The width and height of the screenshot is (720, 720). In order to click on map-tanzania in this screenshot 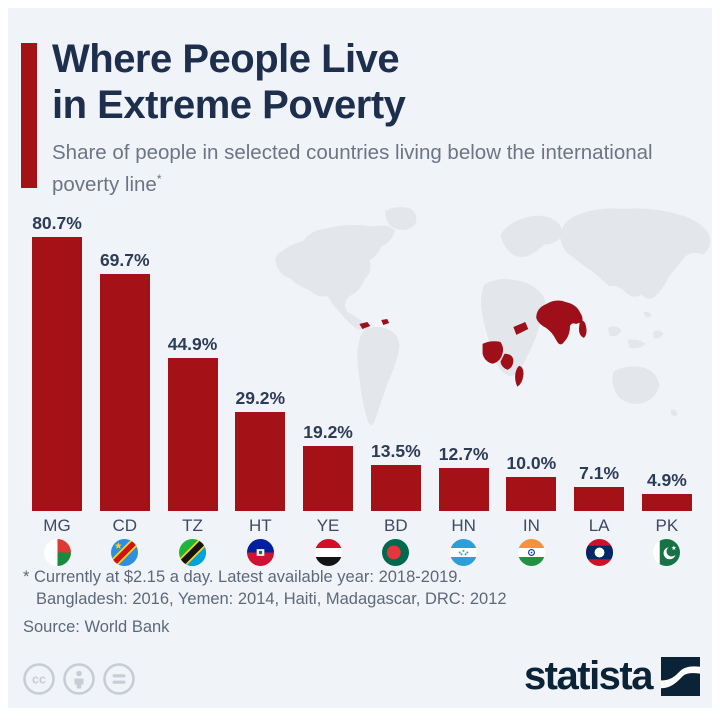, I will do `click(507, 361)`.